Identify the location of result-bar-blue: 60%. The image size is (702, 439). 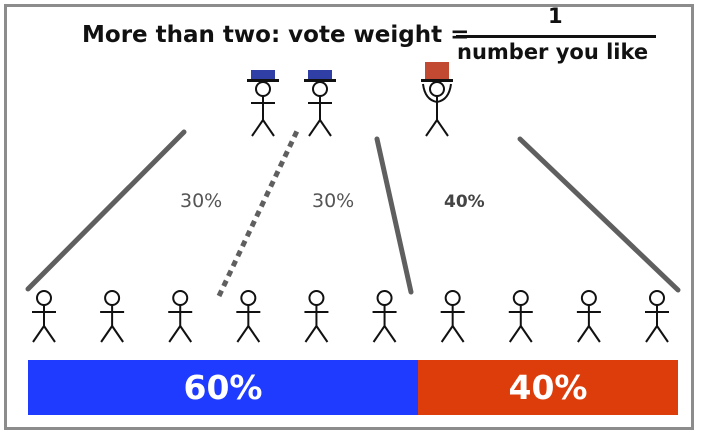
(223, 387).